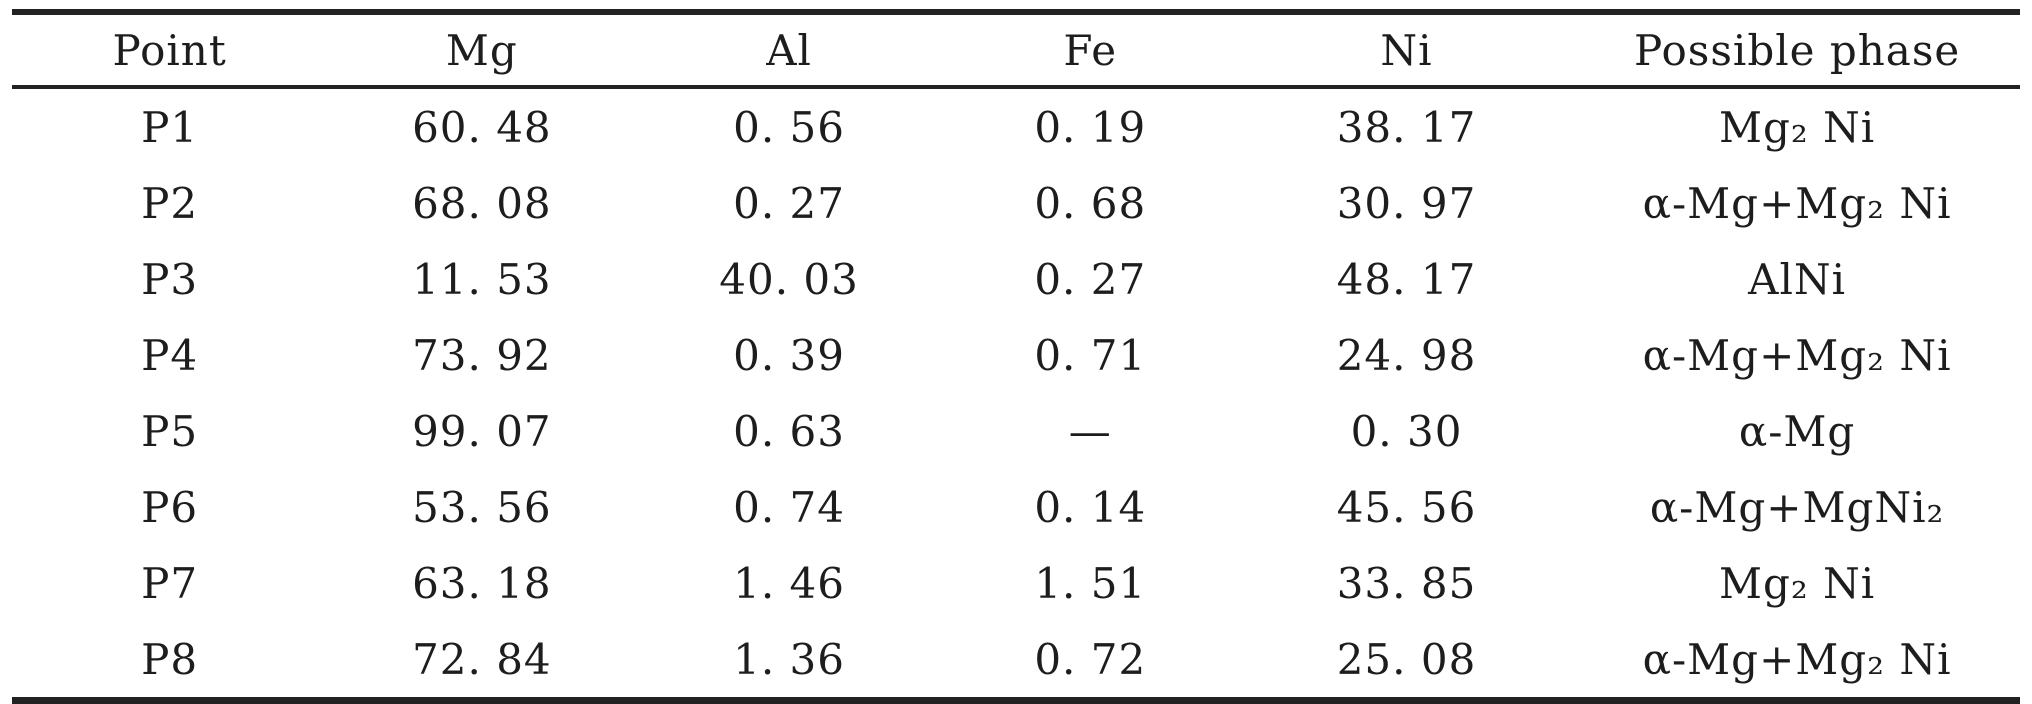 Image resolution: width=2032 pixels, height=704 pixels. What do you see at coordinates (789, 127) in the screenshot?
I see `cell-al: 0. 56` at bounding box center [789, 127].